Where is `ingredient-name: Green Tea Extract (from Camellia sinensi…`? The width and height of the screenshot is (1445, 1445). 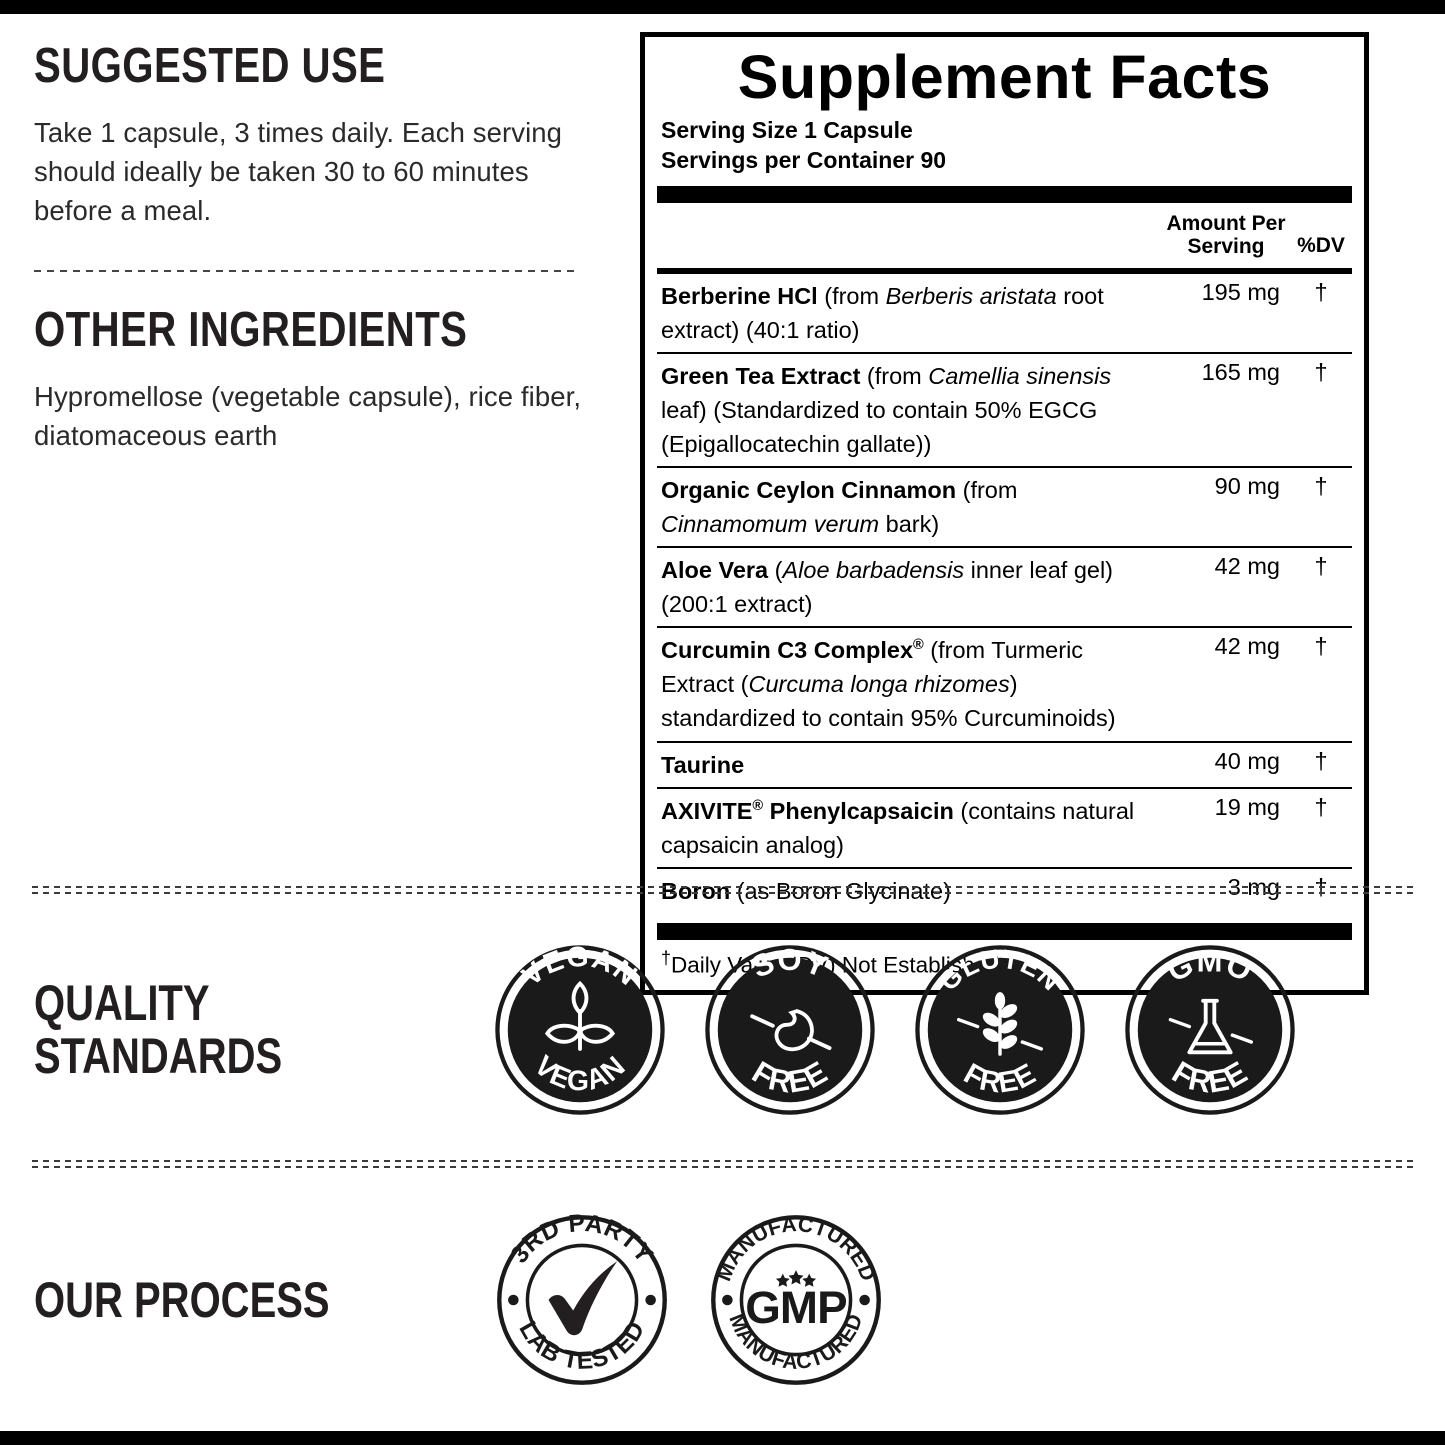
ingredient-name: Green Tea Extract (from Camellia sinensi… is located at coordinates (909, 409).